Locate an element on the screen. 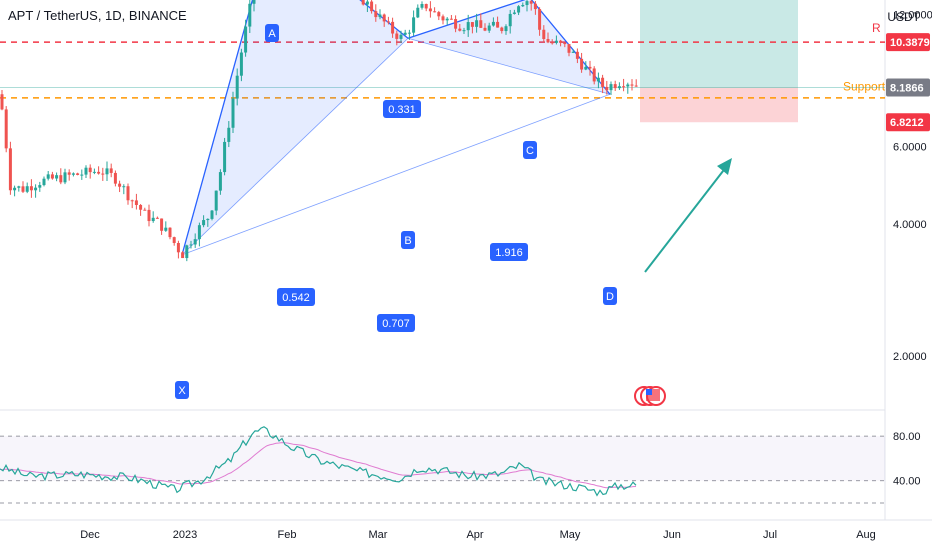 The width and height of the screenshot is (932, 550). rsi-tick-label: 40.00 is located at coordinates (907, 482).